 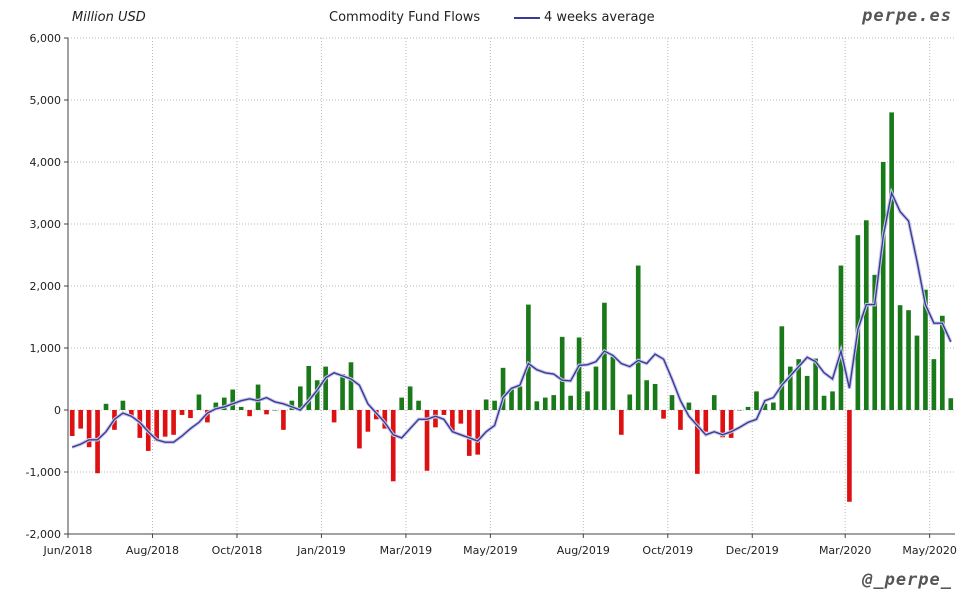 What do you see at coordinates (46, 348) in the screenshot?
I see `y-tick-label: 1,000` at bounding box center [46, 348].